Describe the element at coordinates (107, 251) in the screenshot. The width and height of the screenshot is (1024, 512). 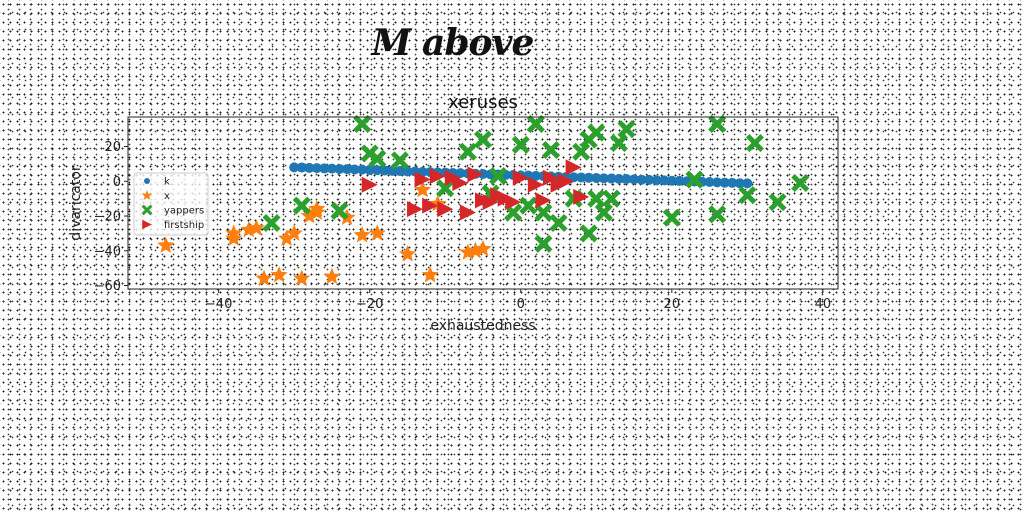
I see `y-tick-label-3: −40` at that location.